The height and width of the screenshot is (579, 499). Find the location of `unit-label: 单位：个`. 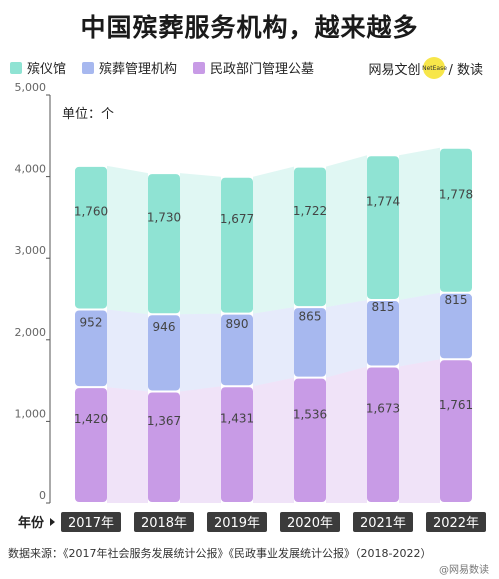

unit-label: 单位：个 is located at coordinates (88, 114).